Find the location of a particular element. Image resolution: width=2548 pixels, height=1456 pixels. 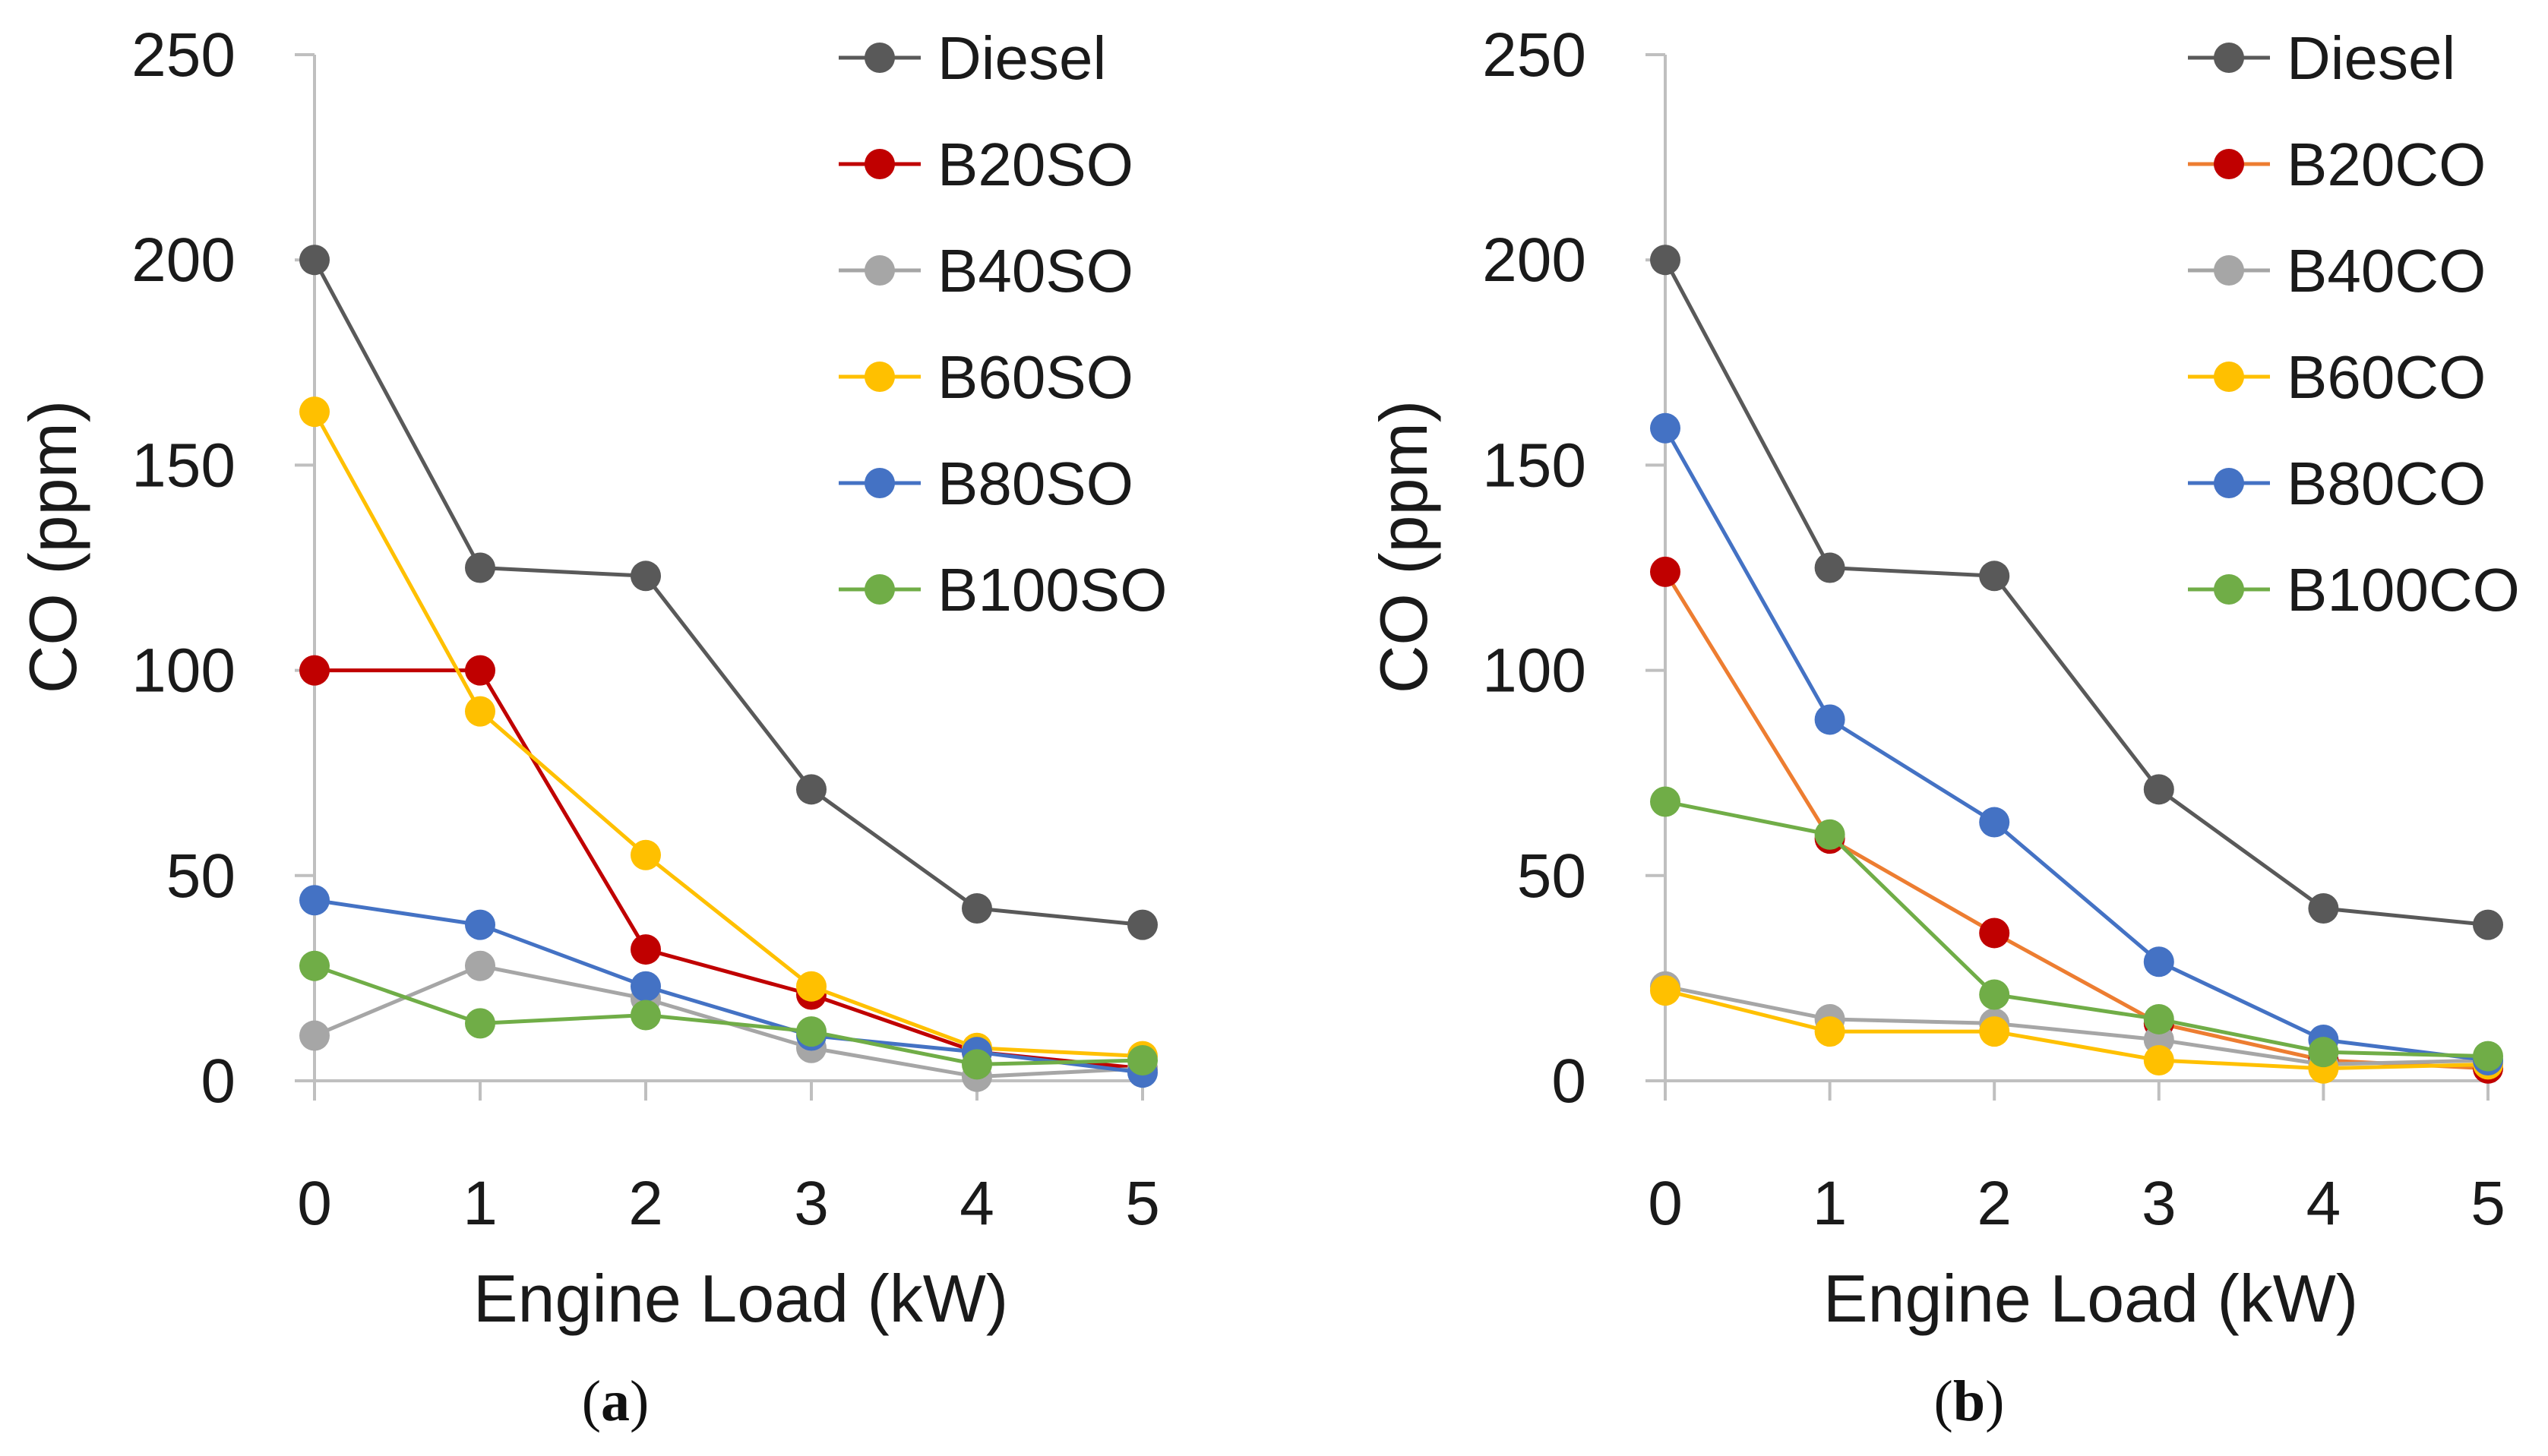

legend-label: B20SO is located at coordinates (1035, 164).